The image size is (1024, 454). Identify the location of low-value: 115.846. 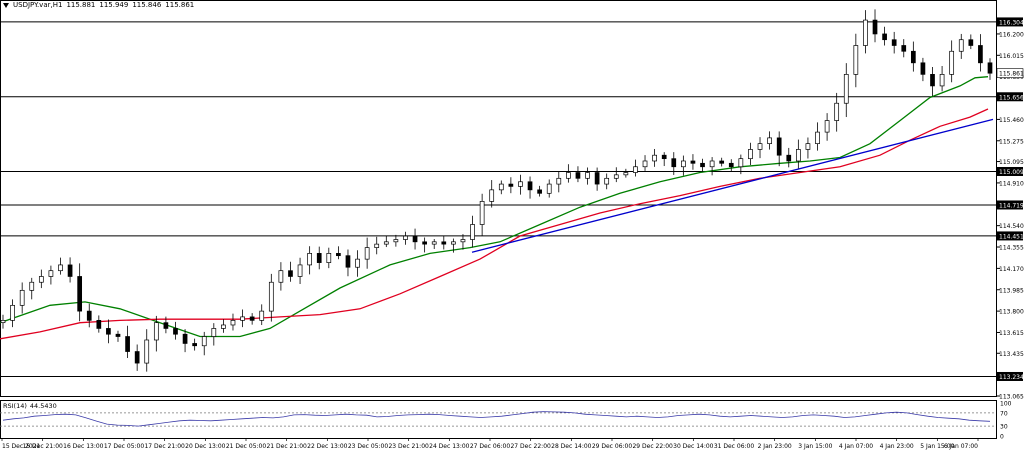
(147, 5).